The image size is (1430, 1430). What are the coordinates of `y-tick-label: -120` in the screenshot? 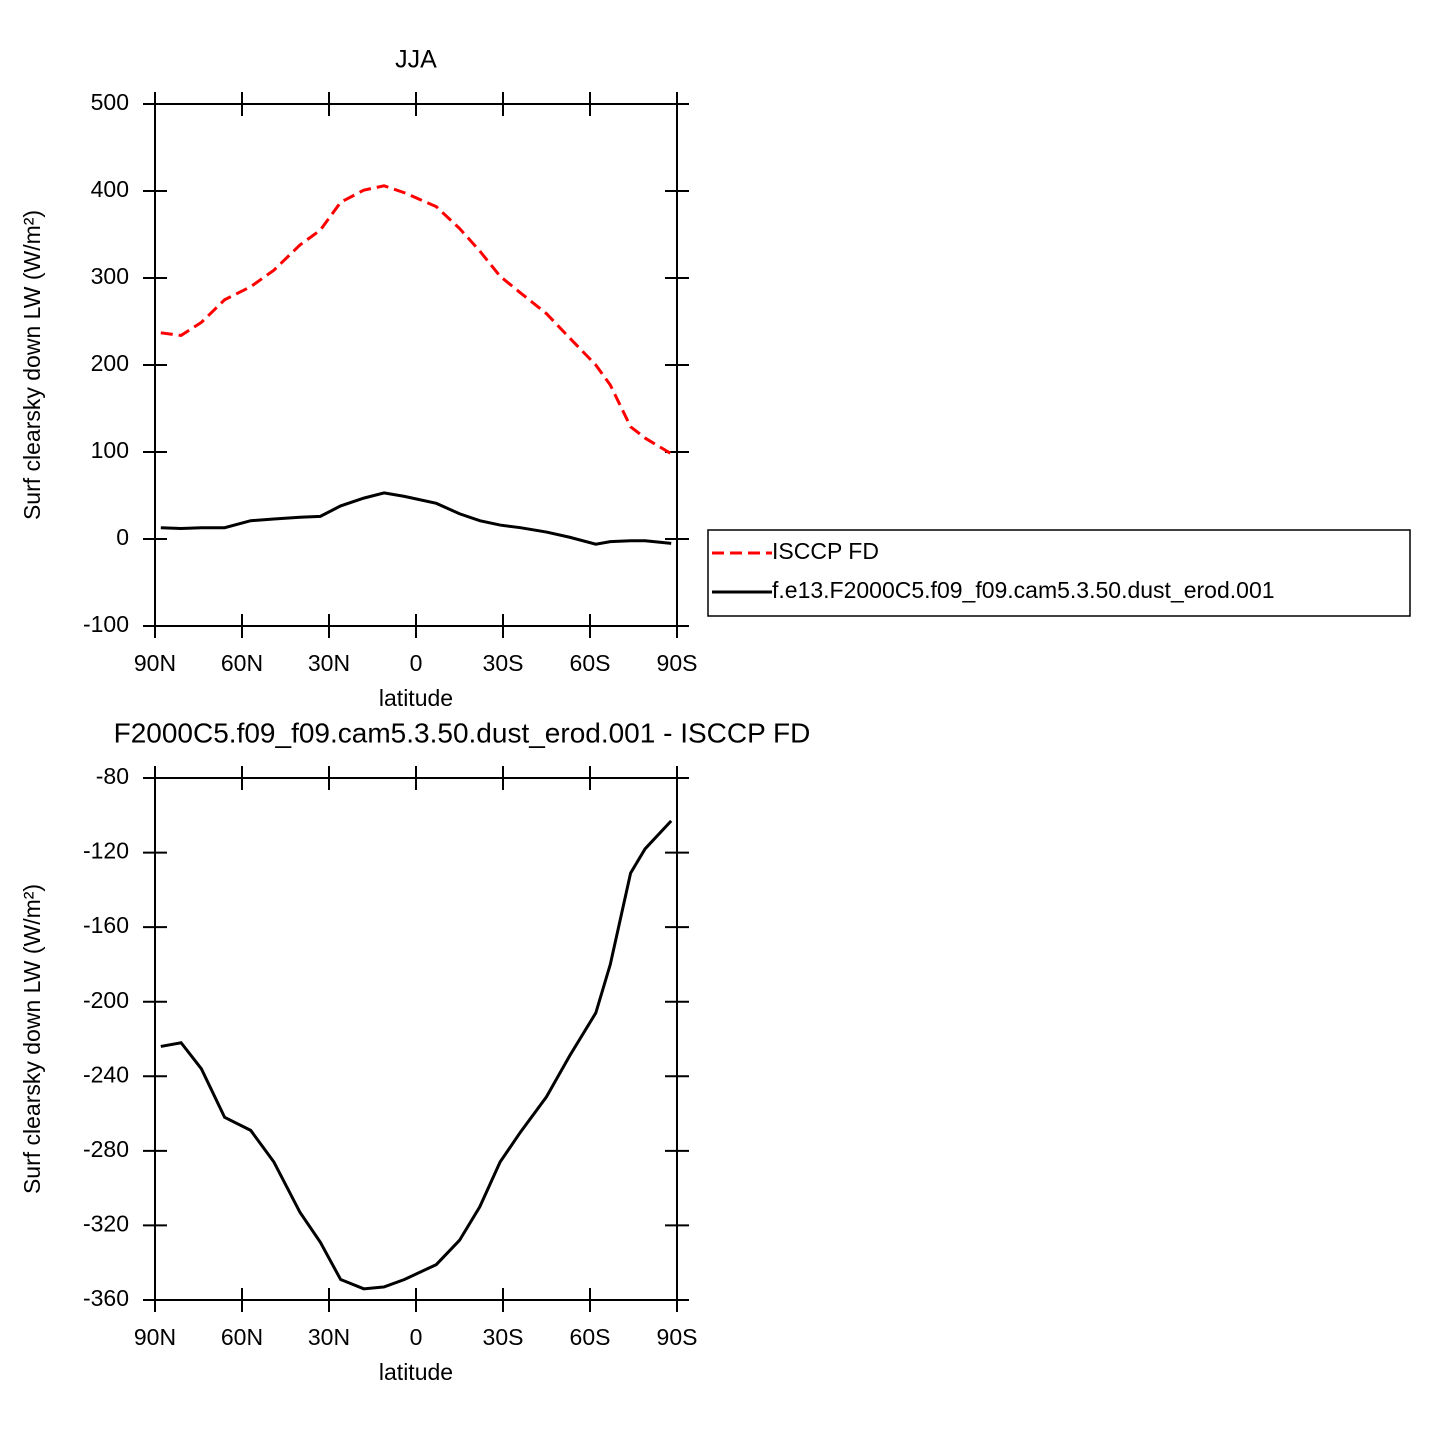 It's located at (106, 851).